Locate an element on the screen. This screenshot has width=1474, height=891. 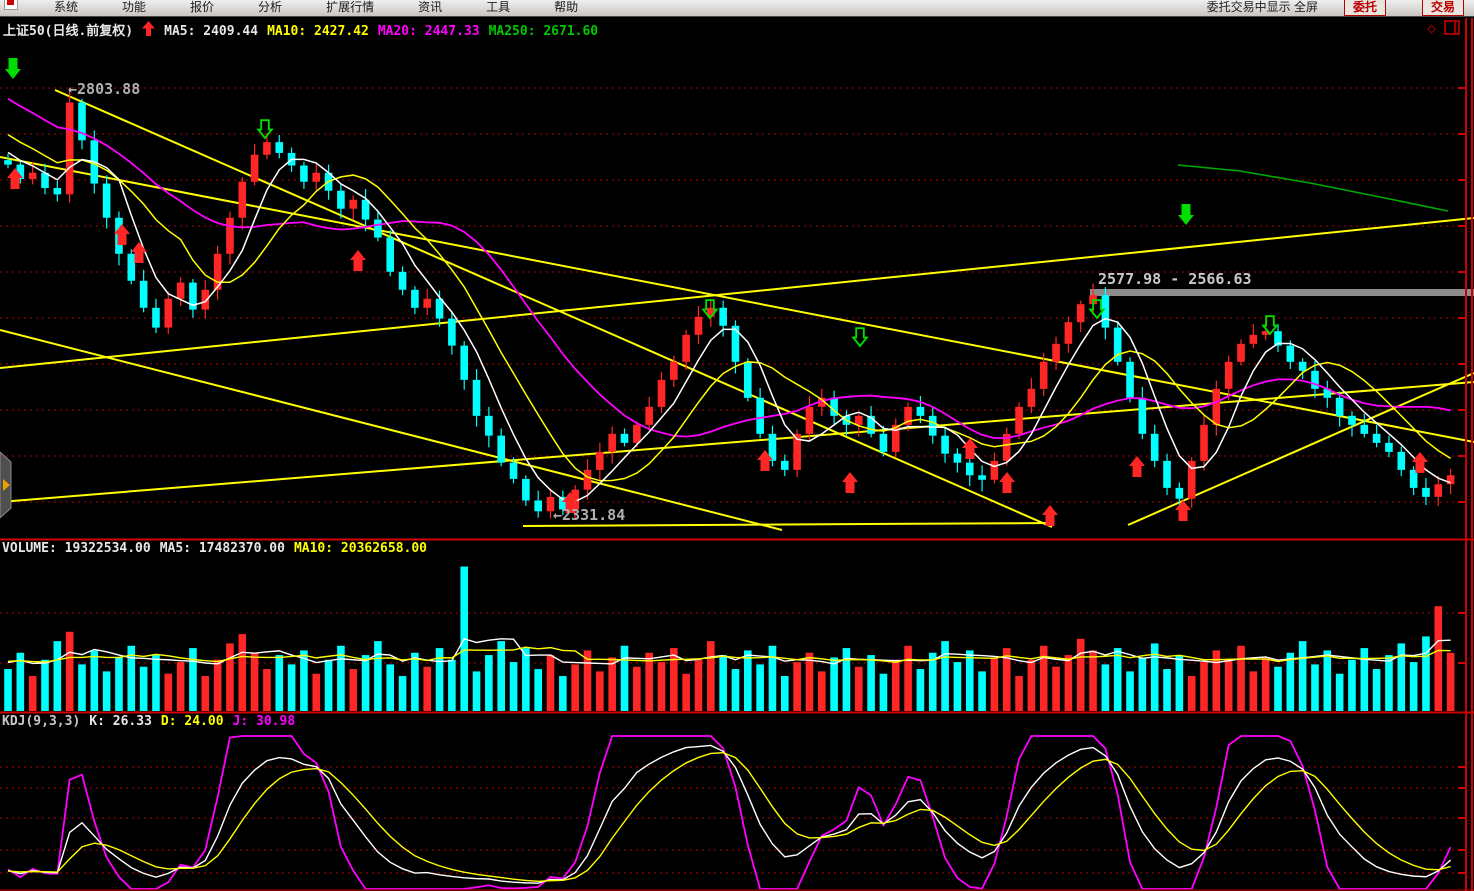
peak-price-label: ←2803.88 is located at coordinates (104, 89).